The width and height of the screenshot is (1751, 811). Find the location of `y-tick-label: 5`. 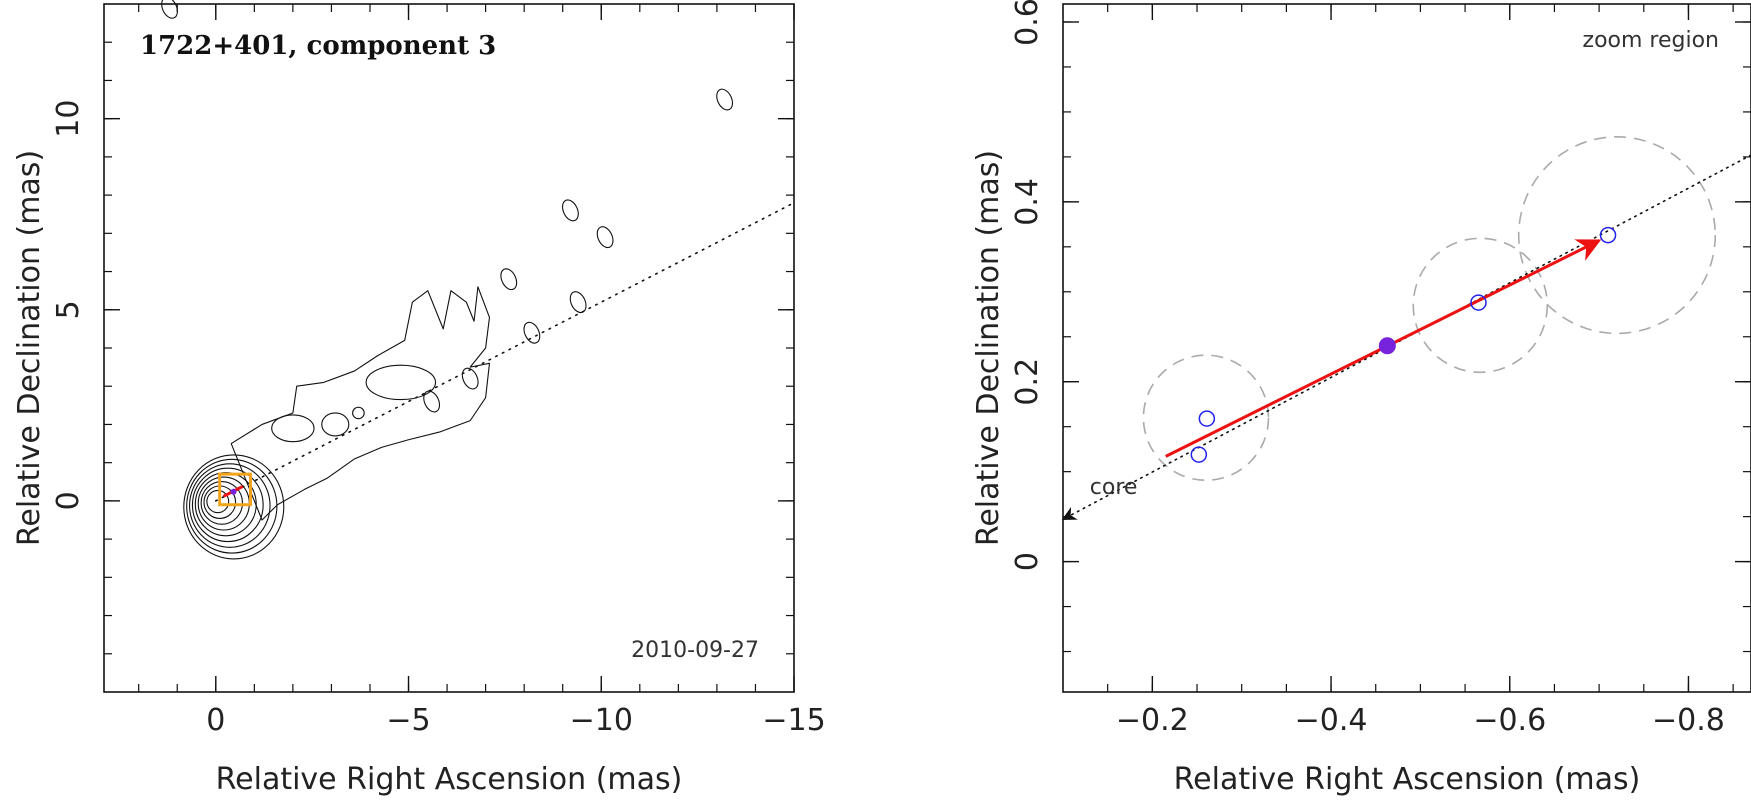

y-tick-label: 5 is located at coordinates (68, 309).